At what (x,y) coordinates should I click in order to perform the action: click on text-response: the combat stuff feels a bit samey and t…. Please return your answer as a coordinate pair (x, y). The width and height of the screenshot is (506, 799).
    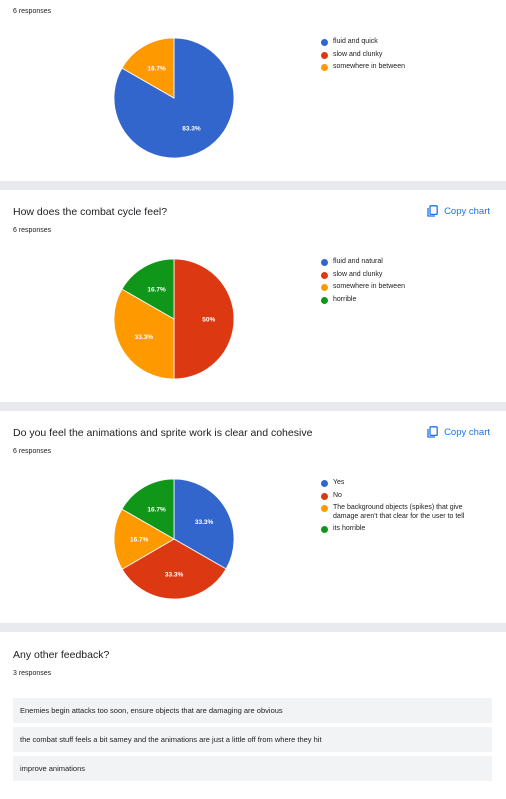
    Looking at the image, I should click on (252, 739).